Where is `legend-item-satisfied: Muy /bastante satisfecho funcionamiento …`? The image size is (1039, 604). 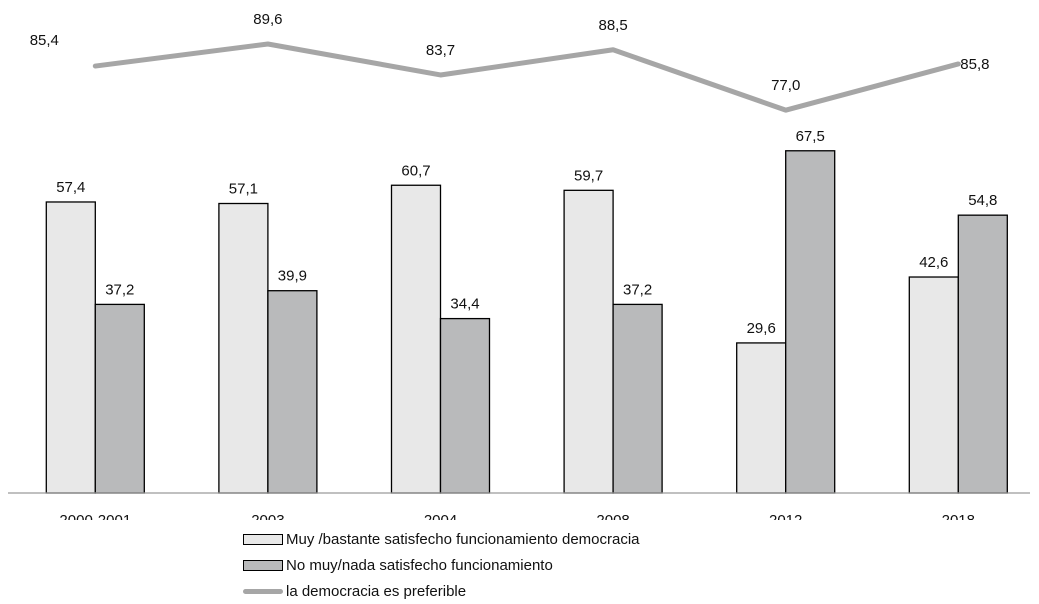
legend-item-satisfied: Muy /bastante satisfecho funcionamiento … is located at coordinates (523, 539).